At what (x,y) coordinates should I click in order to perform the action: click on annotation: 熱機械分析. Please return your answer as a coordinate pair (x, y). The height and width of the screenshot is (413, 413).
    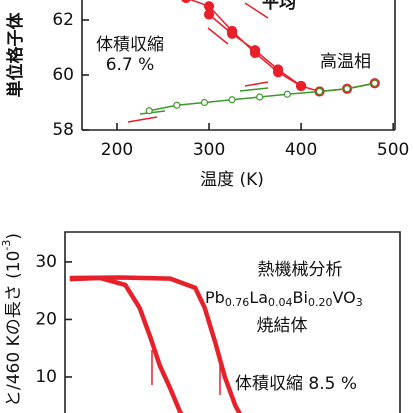
    Looking at the image, I should click on (300, 270).